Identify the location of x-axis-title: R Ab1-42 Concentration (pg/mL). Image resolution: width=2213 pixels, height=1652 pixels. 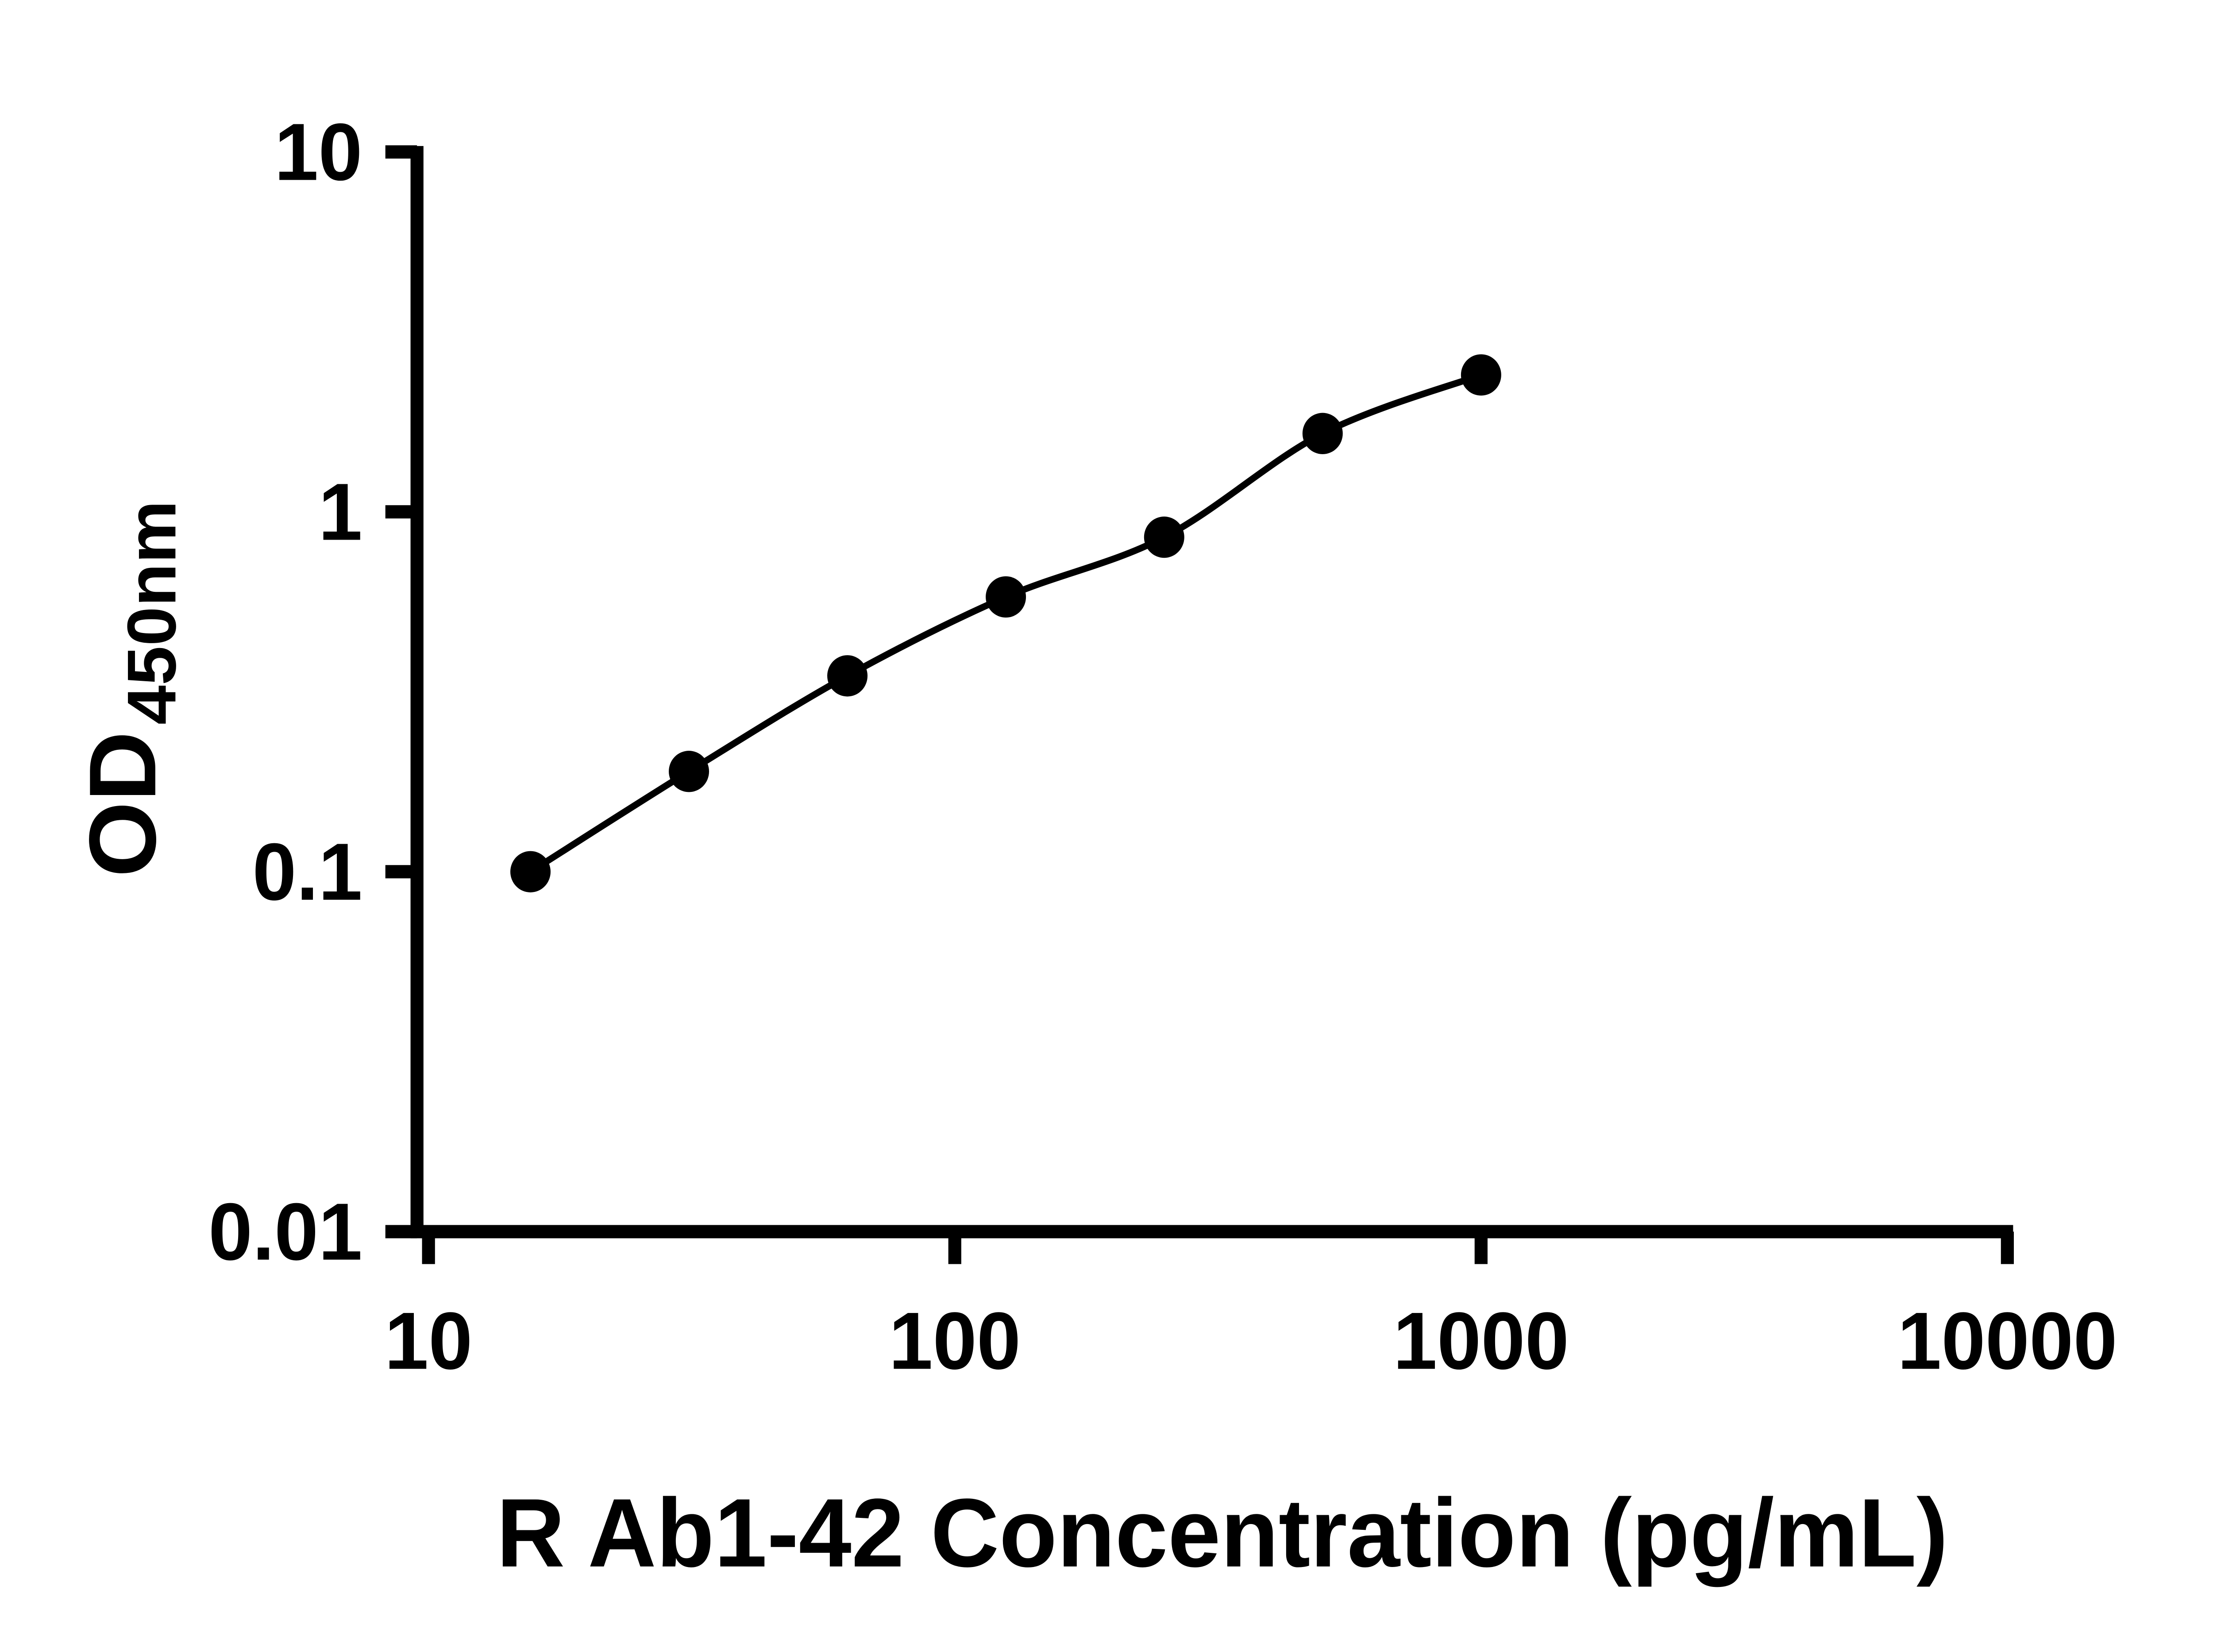
(1222, 1532).